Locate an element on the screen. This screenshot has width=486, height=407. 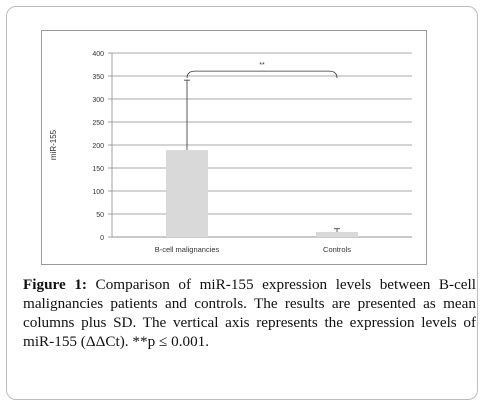
y-tick-label: 150 is located at coordinates (98, 169).